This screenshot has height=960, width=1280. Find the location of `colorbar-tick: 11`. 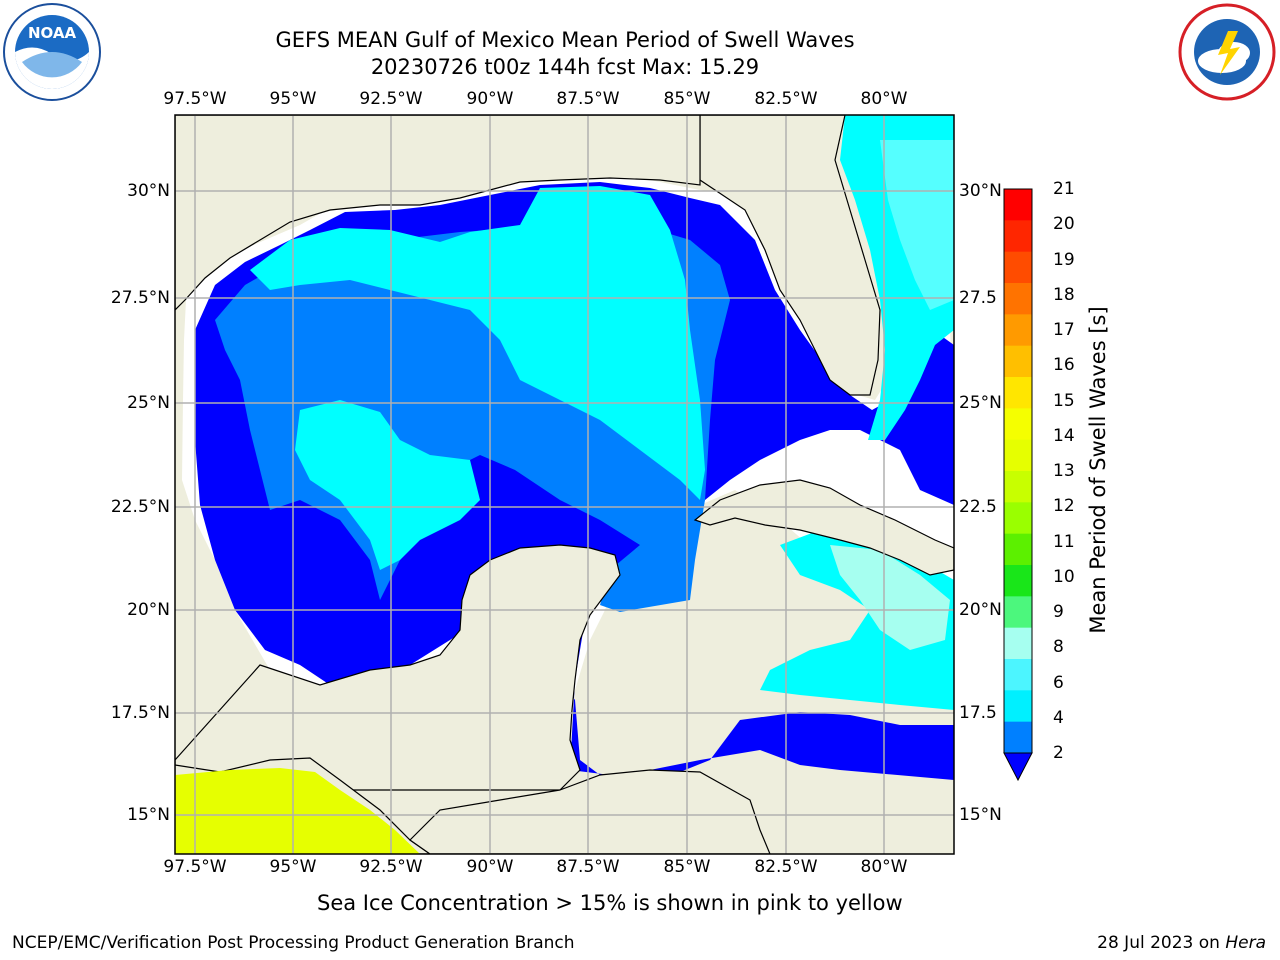

colorbar-tick: 11 is located at coordinates (1064, 541).